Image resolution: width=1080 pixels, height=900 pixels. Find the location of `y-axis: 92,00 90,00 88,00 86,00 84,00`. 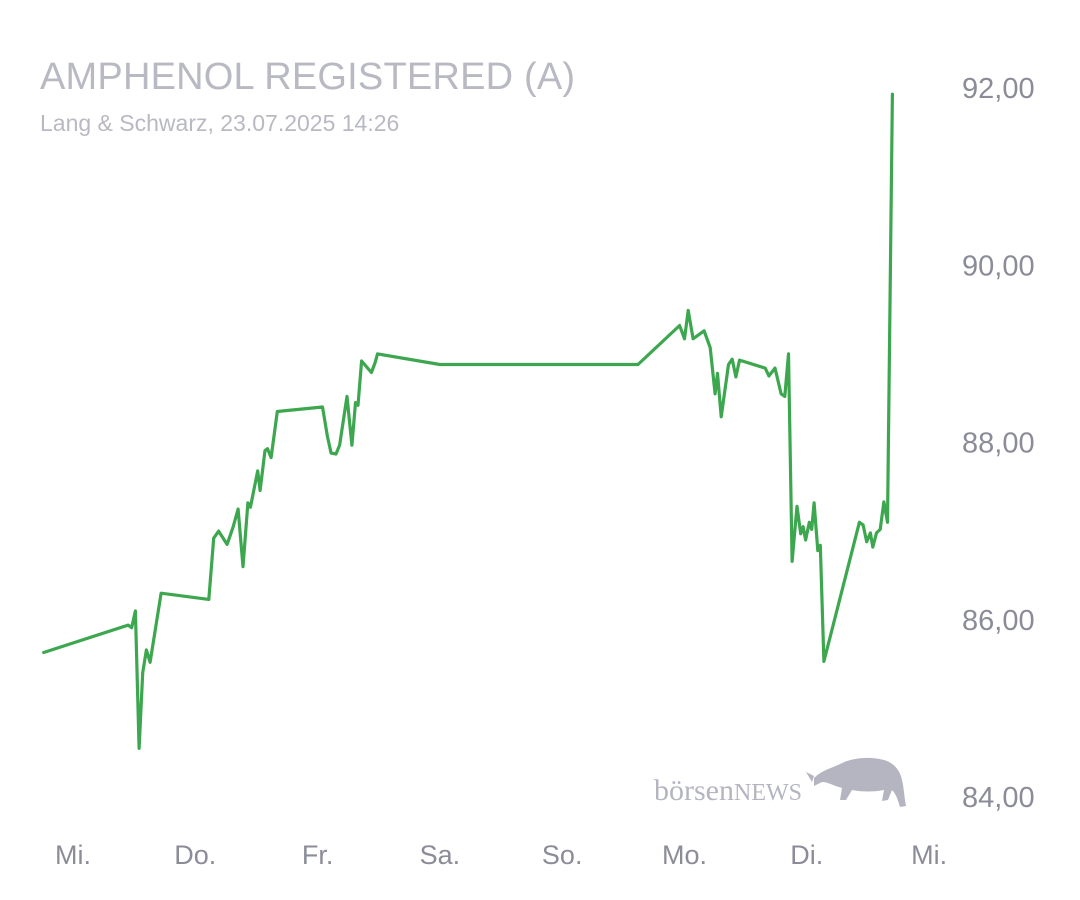

y-axis: 92,00 90,00 88,00 86,00 84,00 is located at coordinates (998, 443).